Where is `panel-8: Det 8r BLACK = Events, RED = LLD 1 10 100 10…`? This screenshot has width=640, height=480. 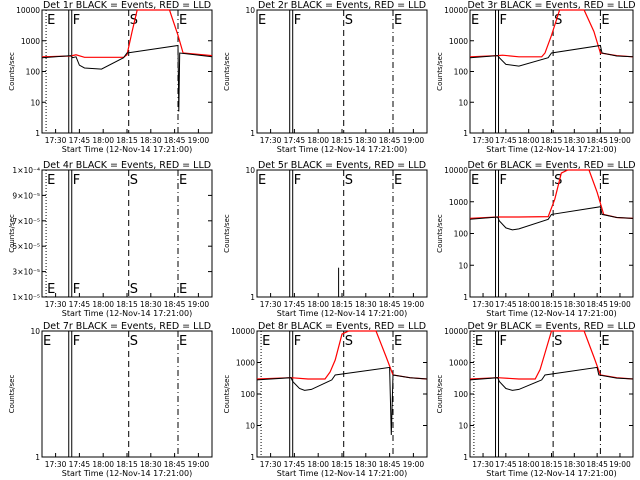 panel-8: Det 8r BLACK = Events, RED = LLD 1 10 100 10… is located at coordinates (325, 399).